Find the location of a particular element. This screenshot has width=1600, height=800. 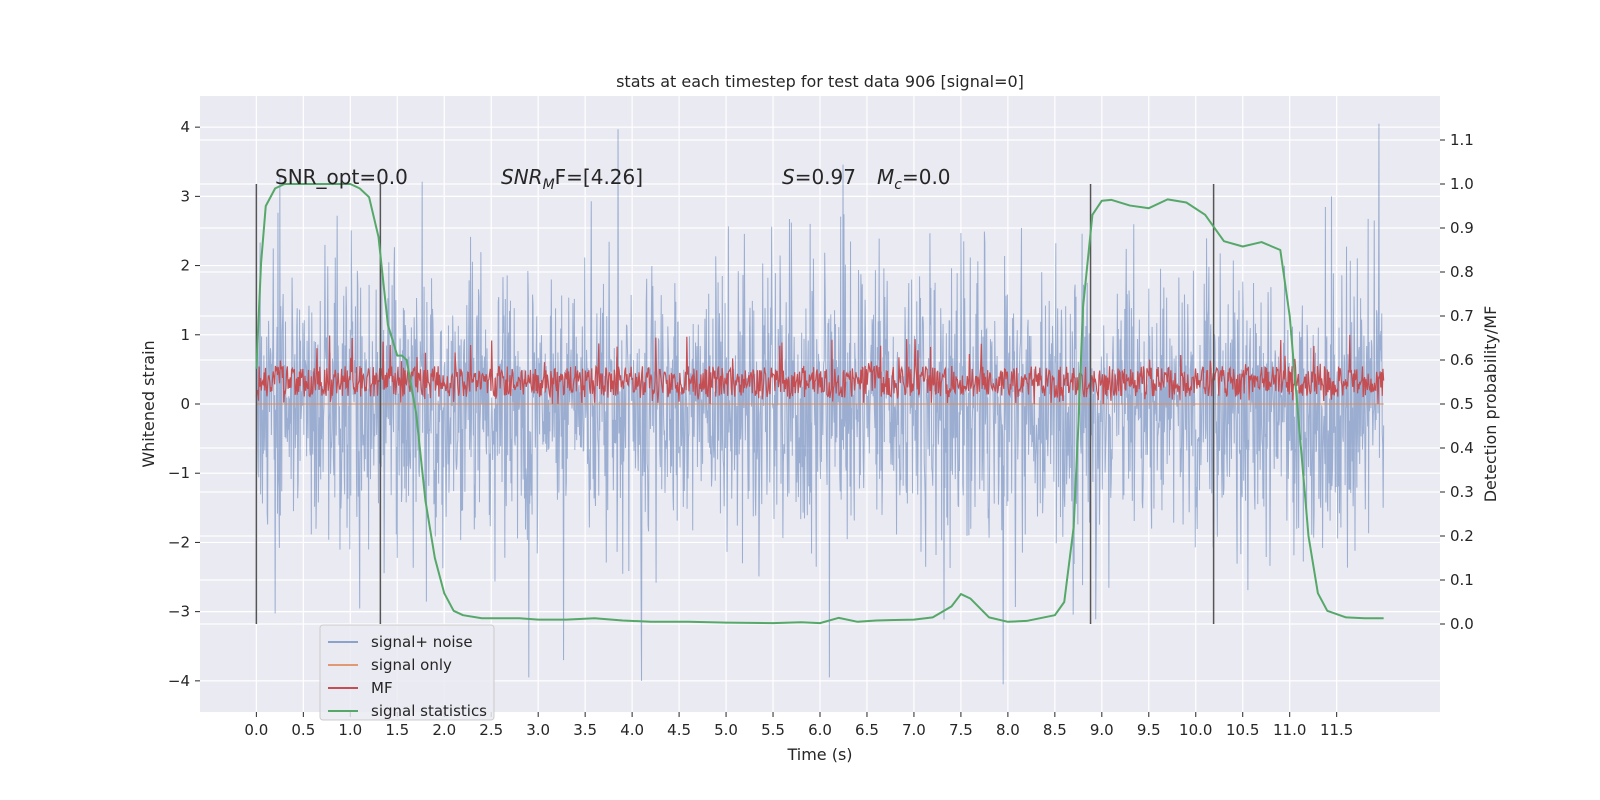

x-tick-label: 9.5 is located at coordinates (1149, 730).